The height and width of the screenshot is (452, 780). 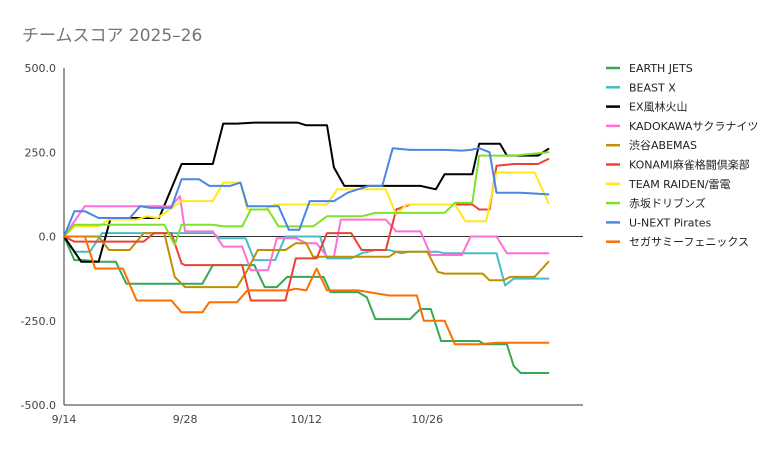 What do you see at coordinates (663, 145) in the screenshot?
I see `legend-label: 渋谷ABEMAS` at bounding box center [663, 145].